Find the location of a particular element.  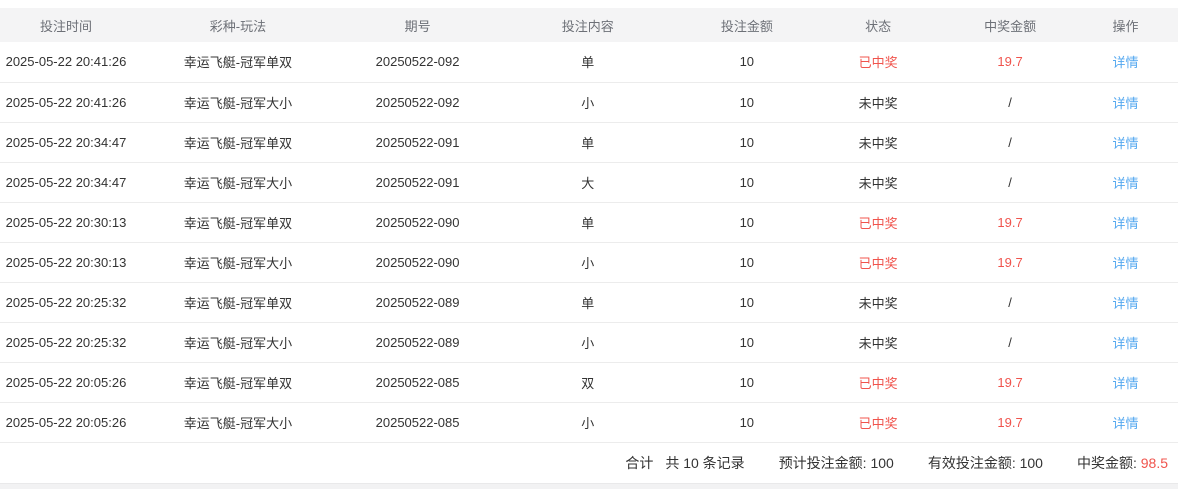

bet-time-cell: 2025-05-22 20:30:13 is located at coordinates (66, 222).